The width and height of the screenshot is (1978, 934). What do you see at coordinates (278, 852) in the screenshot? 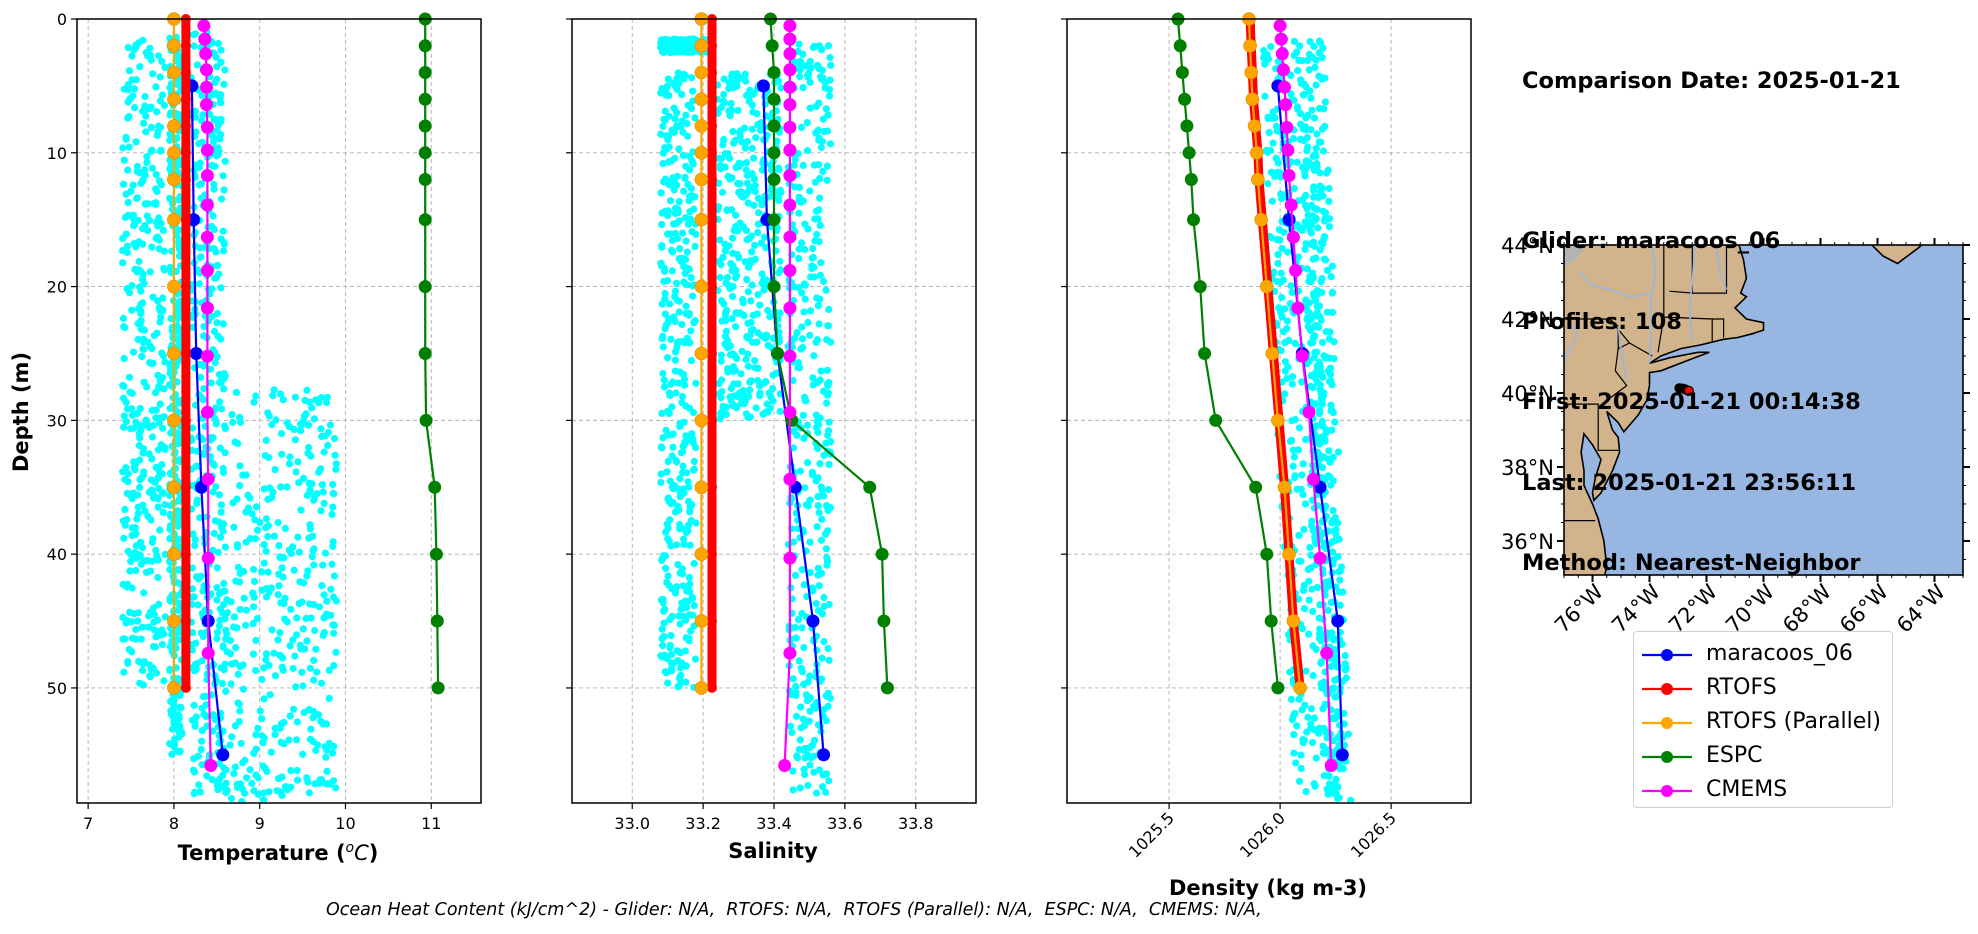
I see `temperature-axis-label: Temperature (oC)` at bounding box center [278, 852].